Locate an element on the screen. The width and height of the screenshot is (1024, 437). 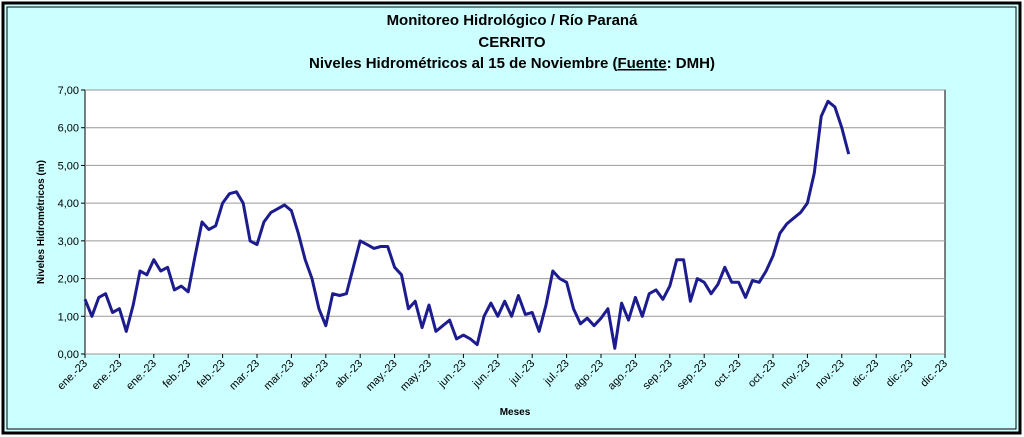
y-tick-label: 0,00 is located at coordinates (68, 355).